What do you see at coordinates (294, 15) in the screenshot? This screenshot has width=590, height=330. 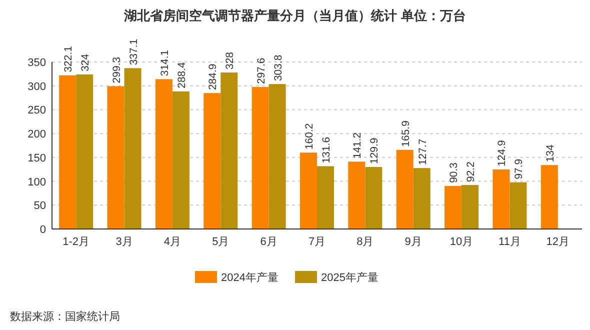 I see `chart-title: 湖北省房间空气调节器产量分月（当月值）统计 单位：万台` at bounding box center [294, 15].